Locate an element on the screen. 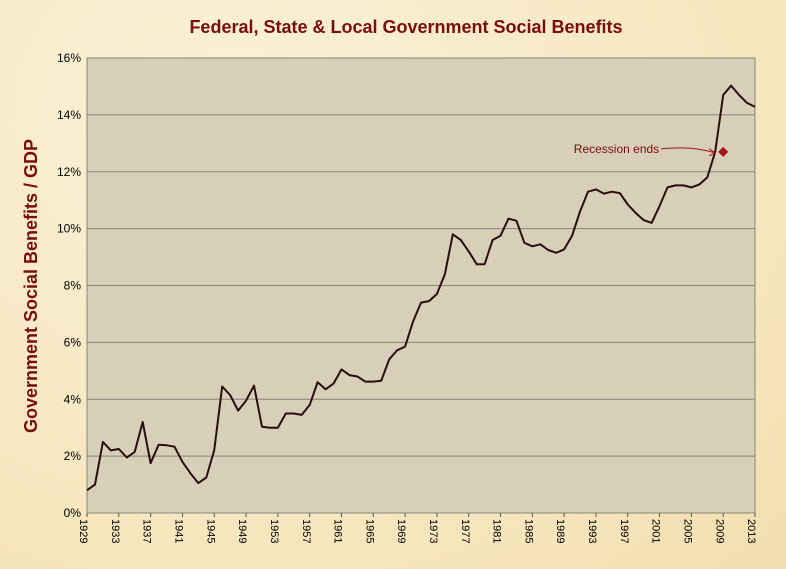  x-tick-label: 1977 is located at coordinates (465, 531).